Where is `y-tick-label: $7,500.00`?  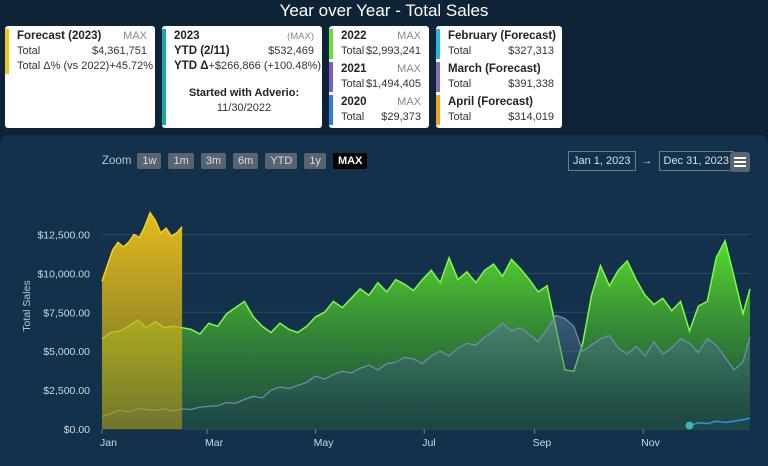 y-tick-label: $7,500.00 is located at coordinates (66, 313).